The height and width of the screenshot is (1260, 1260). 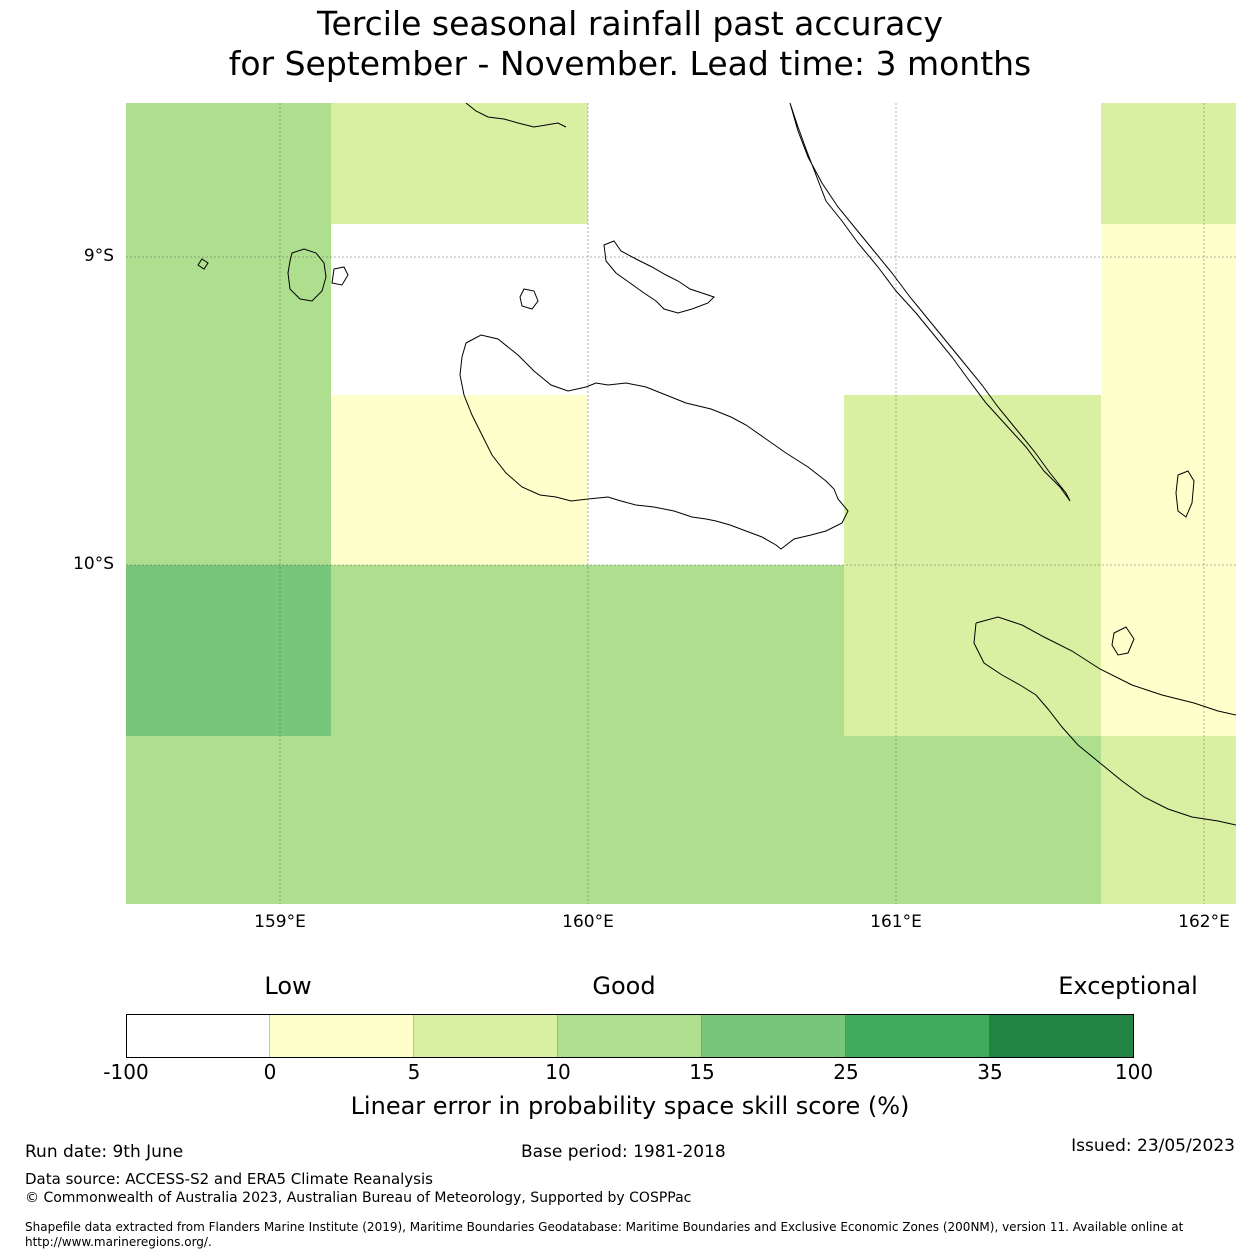 I want to click on coastline-russell-east, so click(x=340, y=276).